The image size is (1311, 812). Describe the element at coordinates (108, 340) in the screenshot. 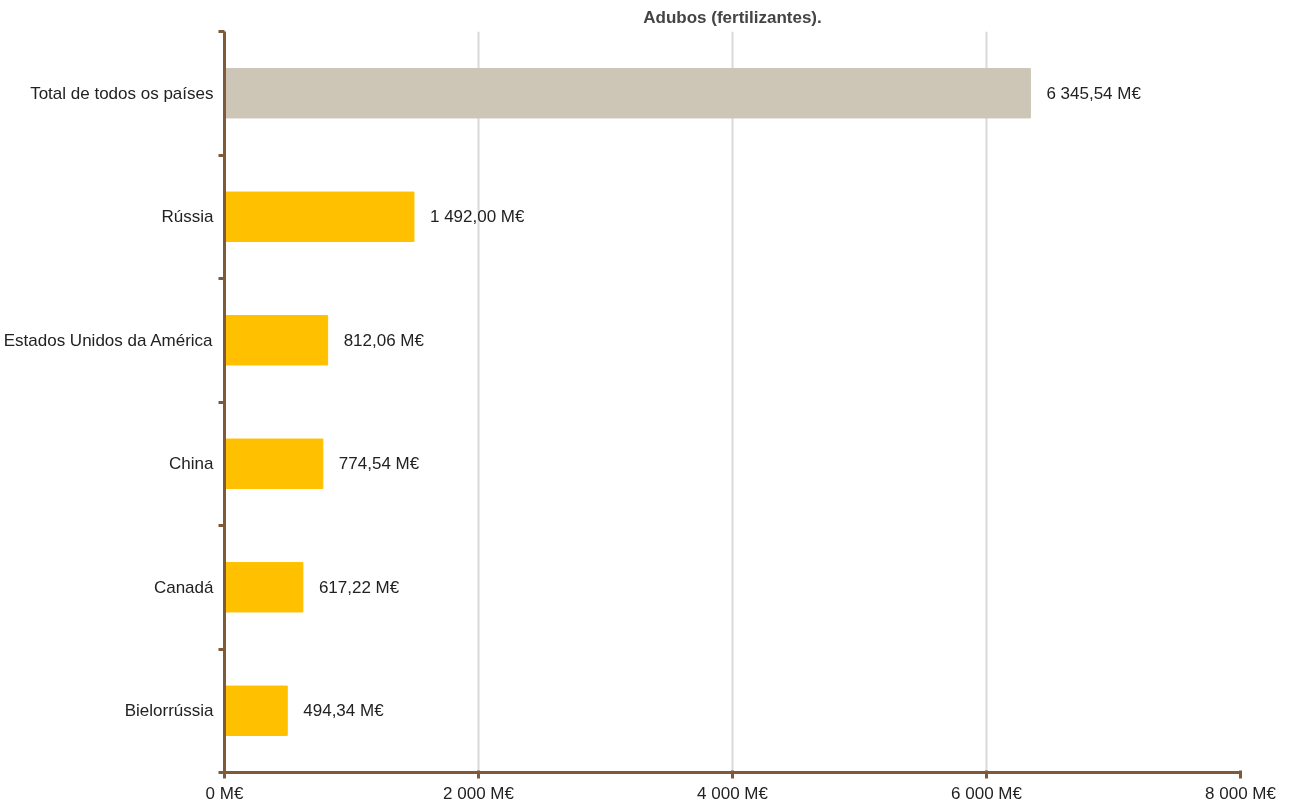

I see `y-tick-label: Estados Unidos da América` at that location.